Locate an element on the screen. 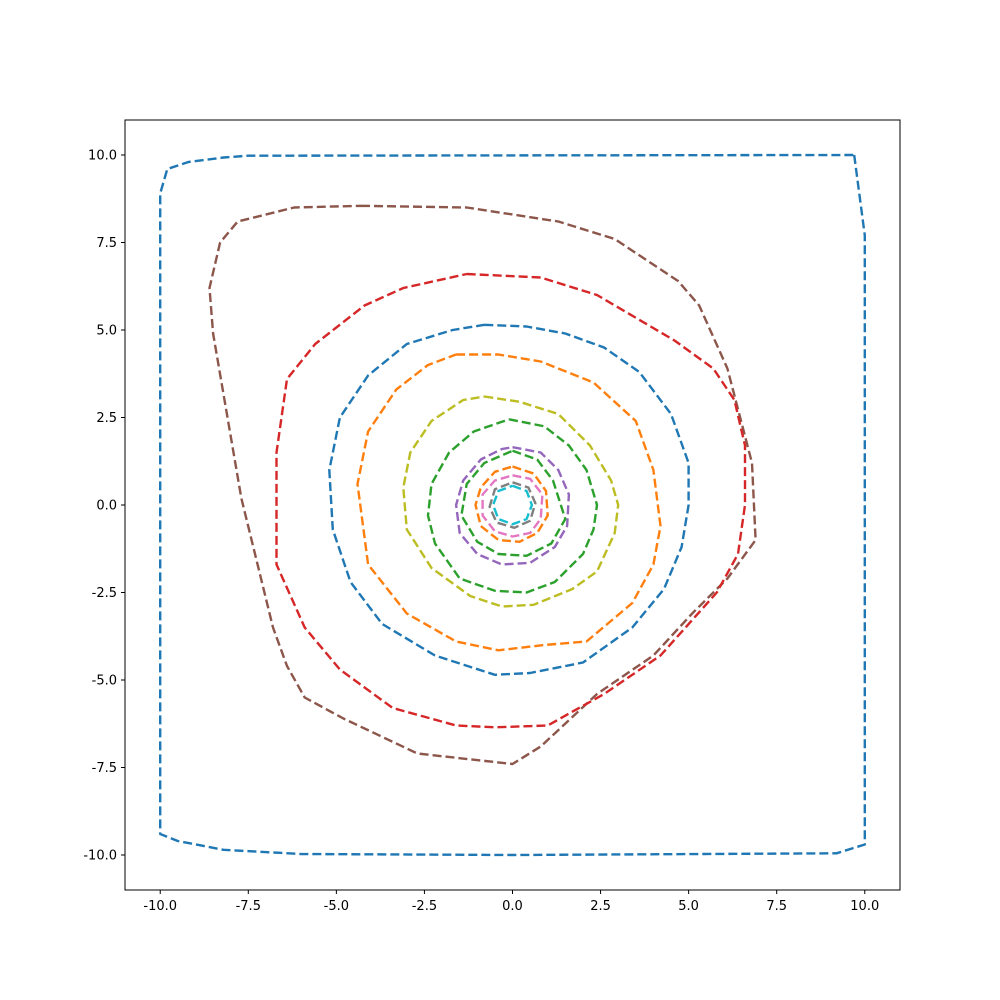  y-tick-label: 5.0 is located at coordinates (106, 331).